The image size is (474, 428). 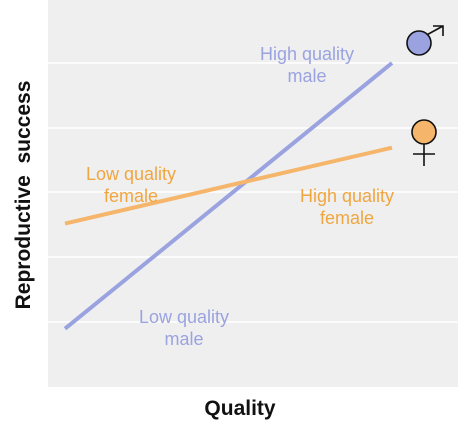 What do you see at coordinates (23, 195) in the screenshot?
I see `y-axis-title: Reproductive success` at bounding box center [23, 195].